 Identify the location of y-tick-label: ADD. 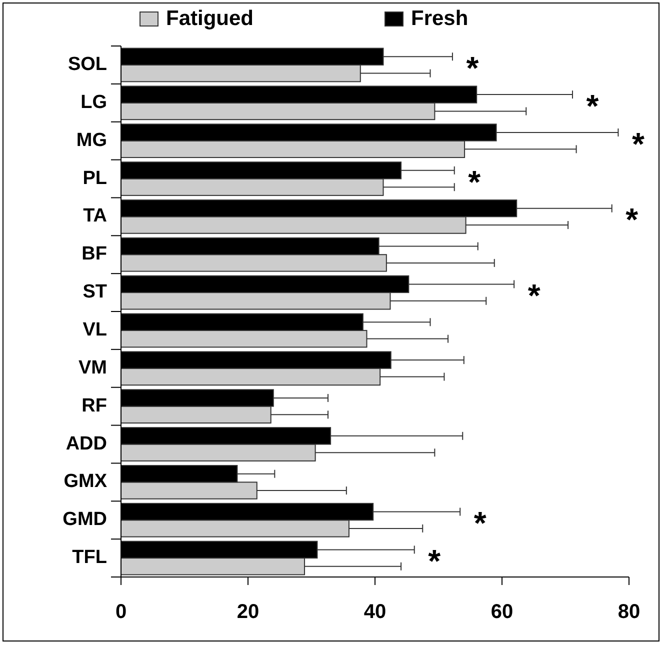
(86, 443).